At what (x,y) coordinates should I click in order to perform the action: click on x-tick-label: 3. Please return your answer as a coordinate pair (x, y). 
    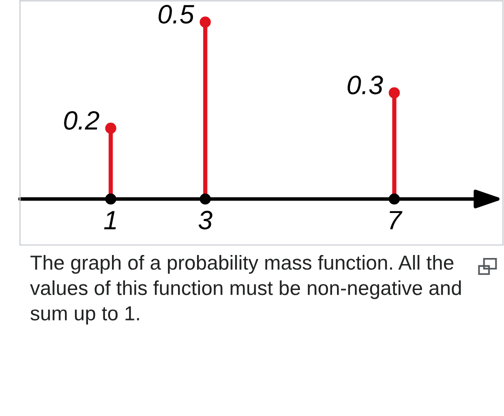
    Looking at the image, I should click on (205, 220).